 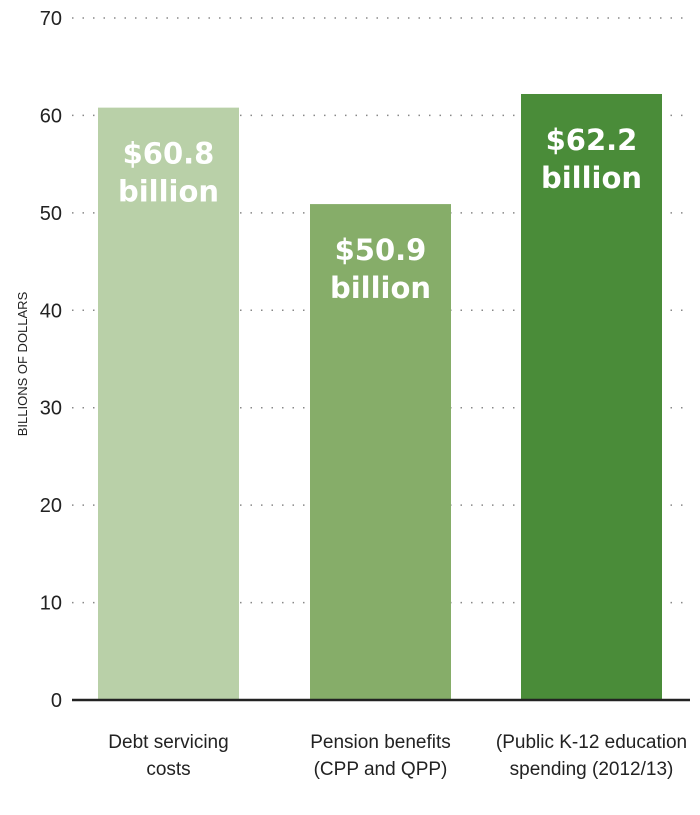 What do you see at coordinates (51, 409) in the screenshot?
I see `y-tick-label: 30` at bounding box center [51, 409].